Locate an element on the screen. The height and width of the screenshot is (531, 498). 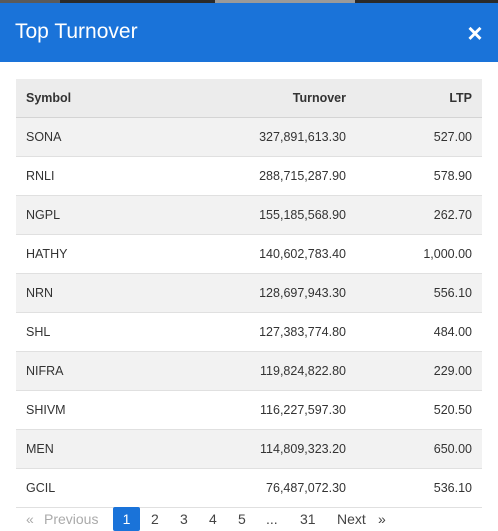
cell-turnover: 140,602,783.40 is located at coordinates (256, 254).